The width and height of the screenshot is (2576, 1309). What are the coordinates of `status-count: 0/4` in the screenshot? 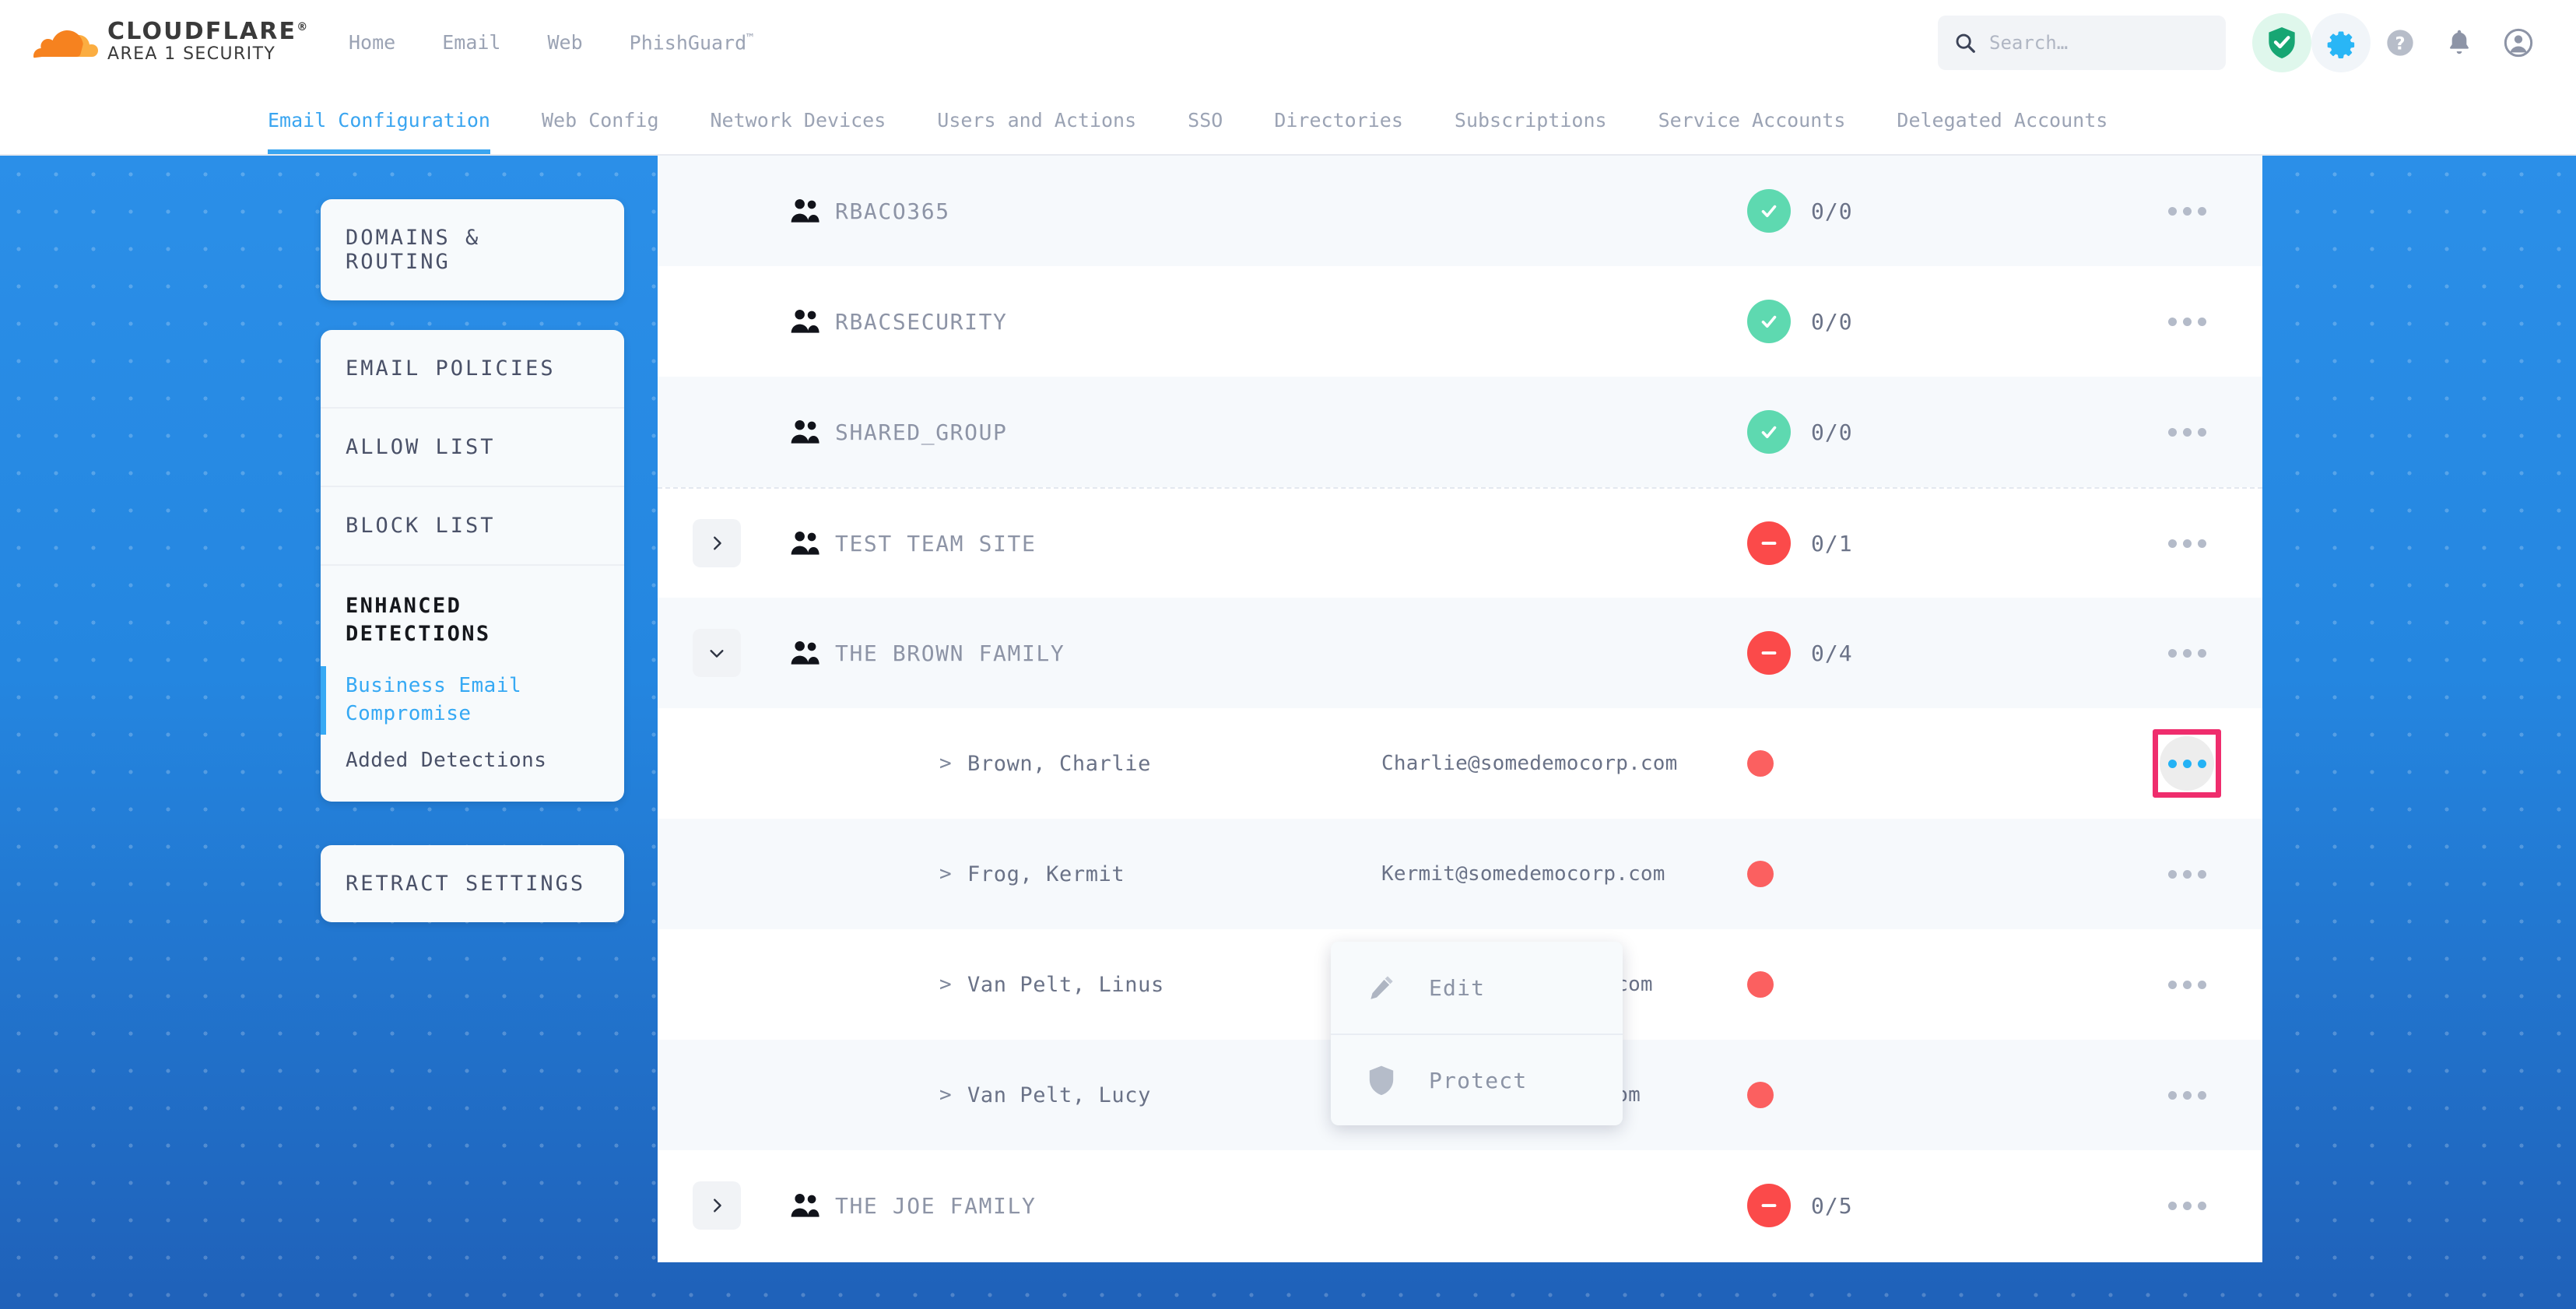 It's located at (1832, 653).